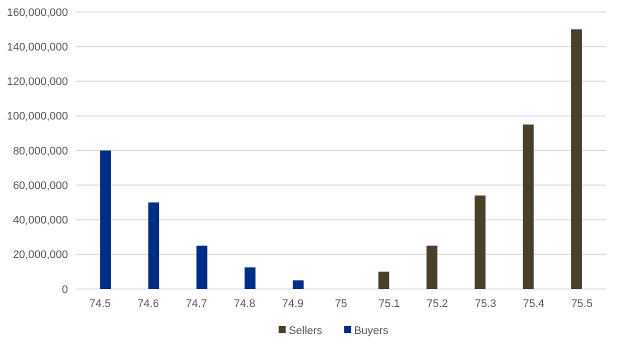 Image resolution: width=619 pixels, height=344 pixels. I want to click on y-tick-label: 160,000,000, so click(37, 12).